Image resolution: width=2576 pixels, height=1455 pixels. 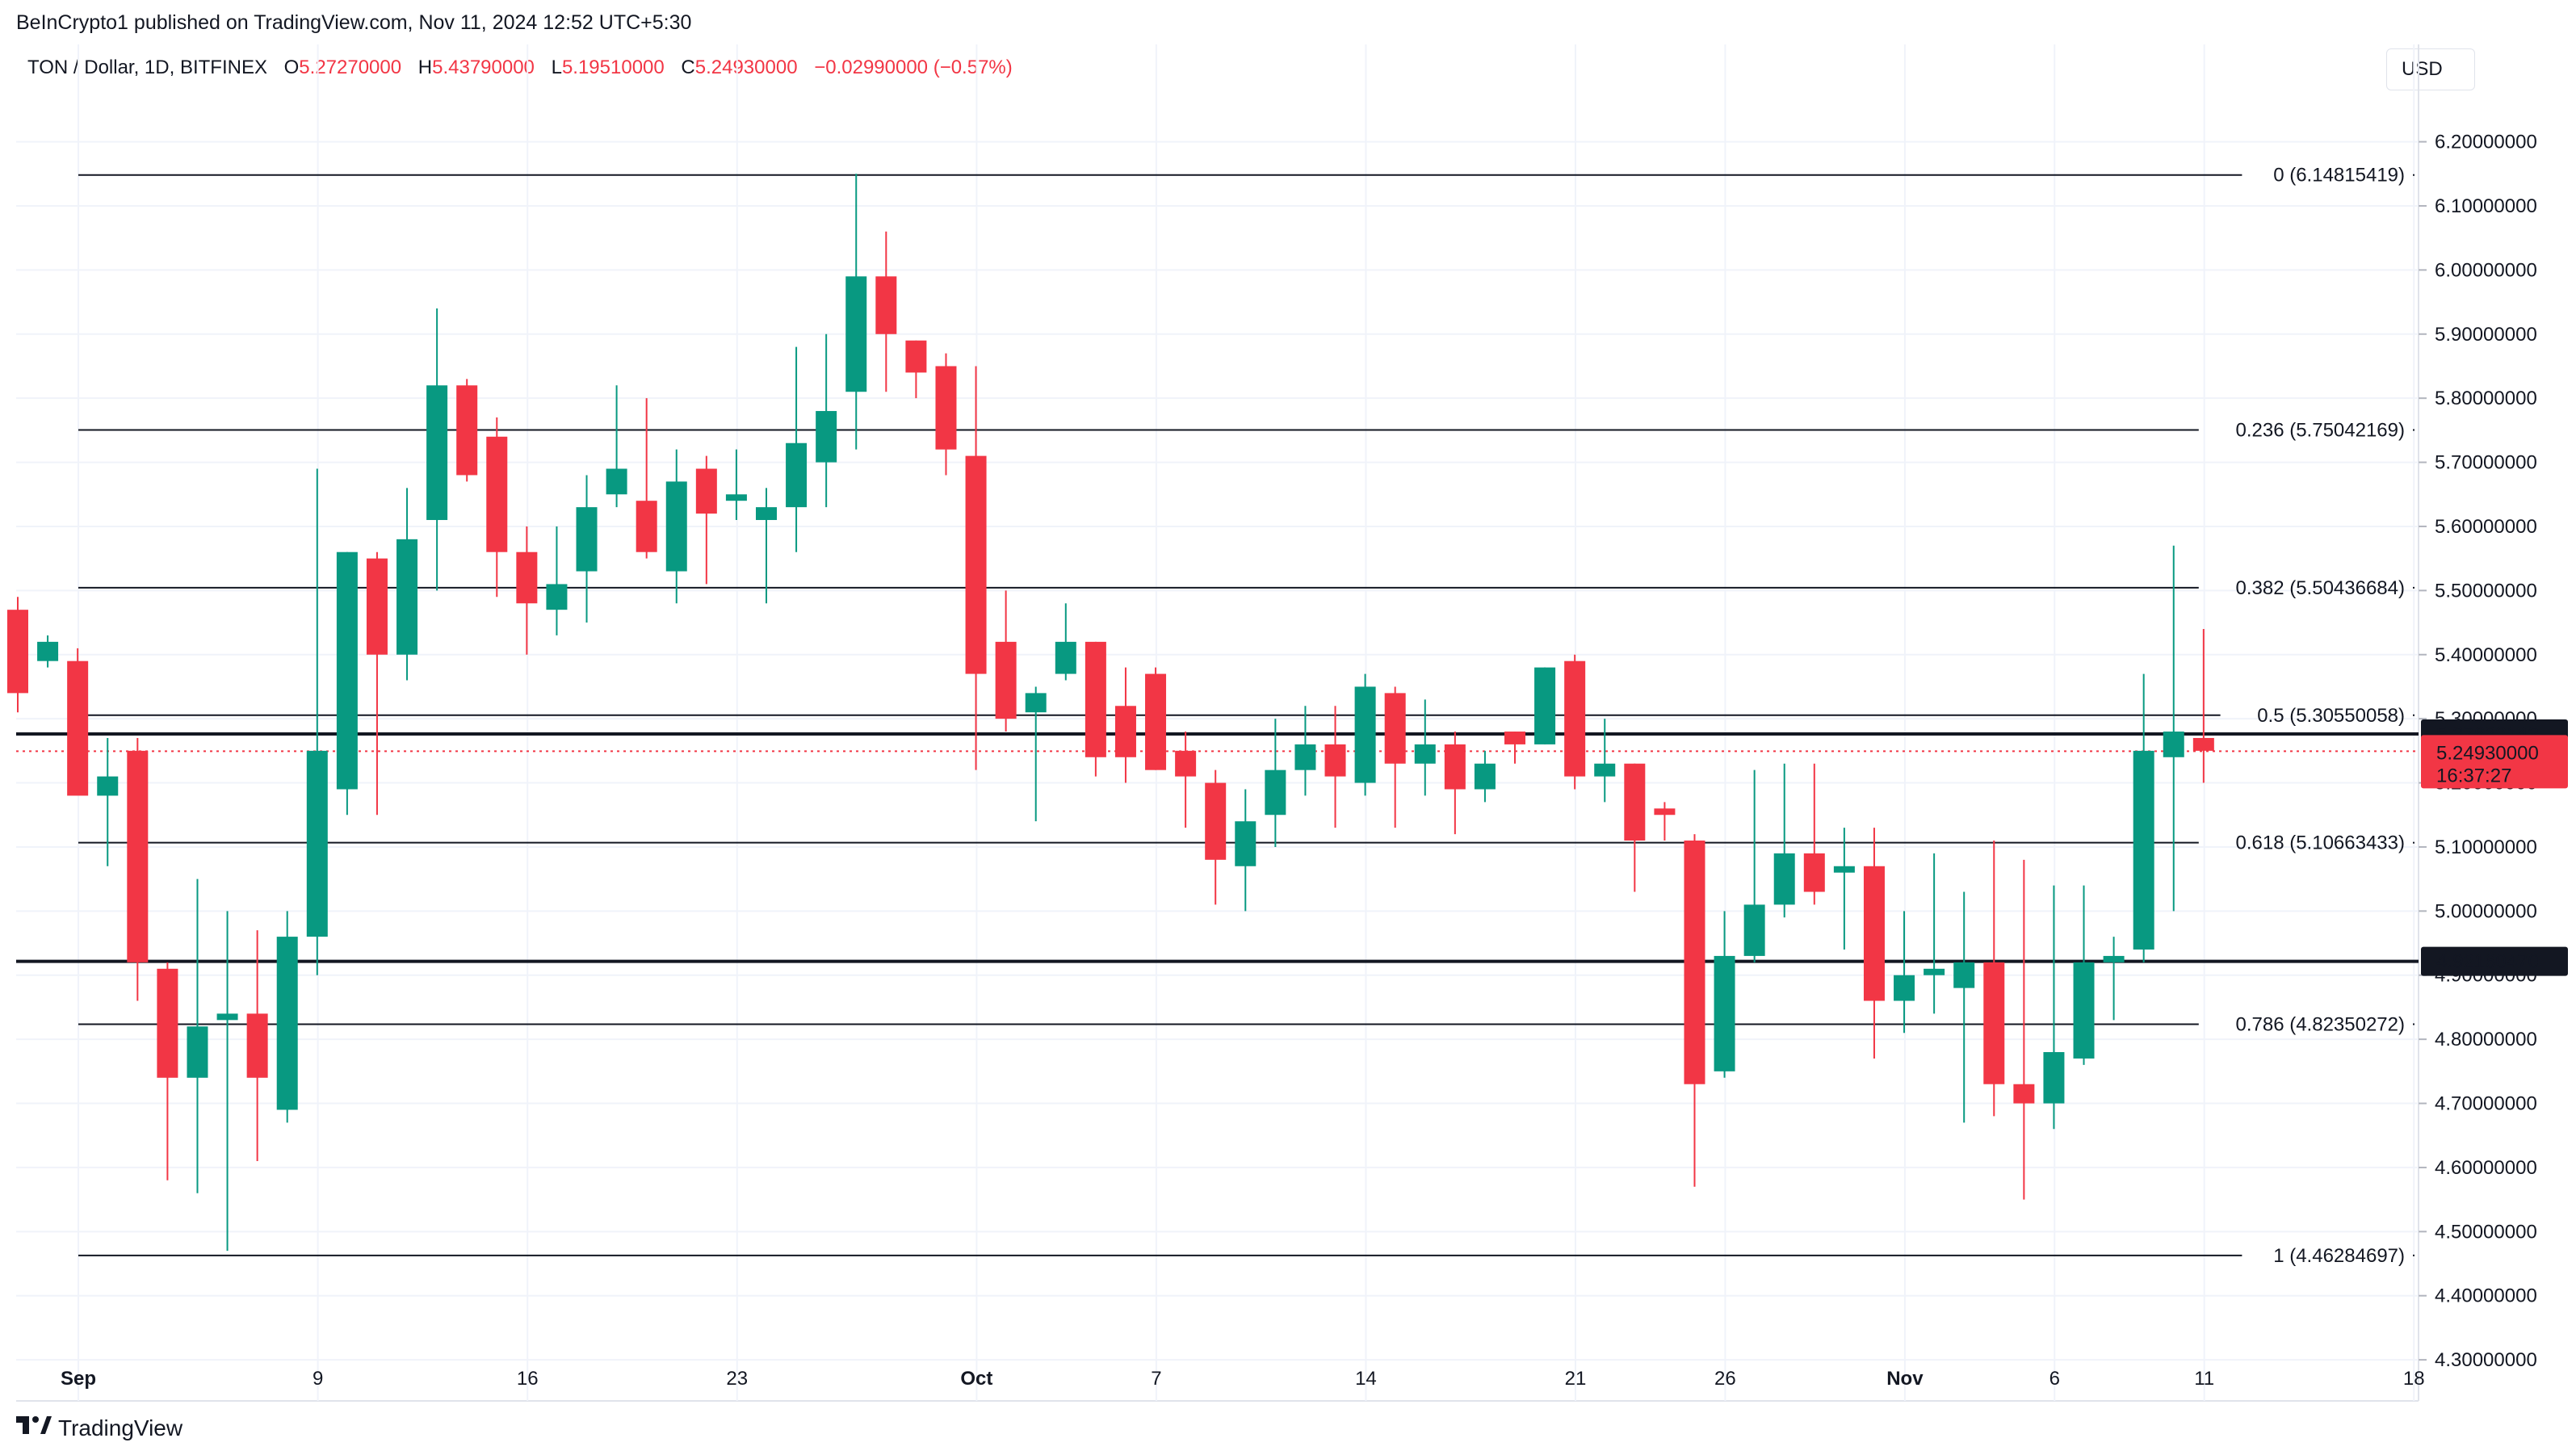 What do you see at coordinates (2473, 775) in the screenshot?
I see `bar-countdown-label: 16:37:27` at bounding box center [2473, 775].